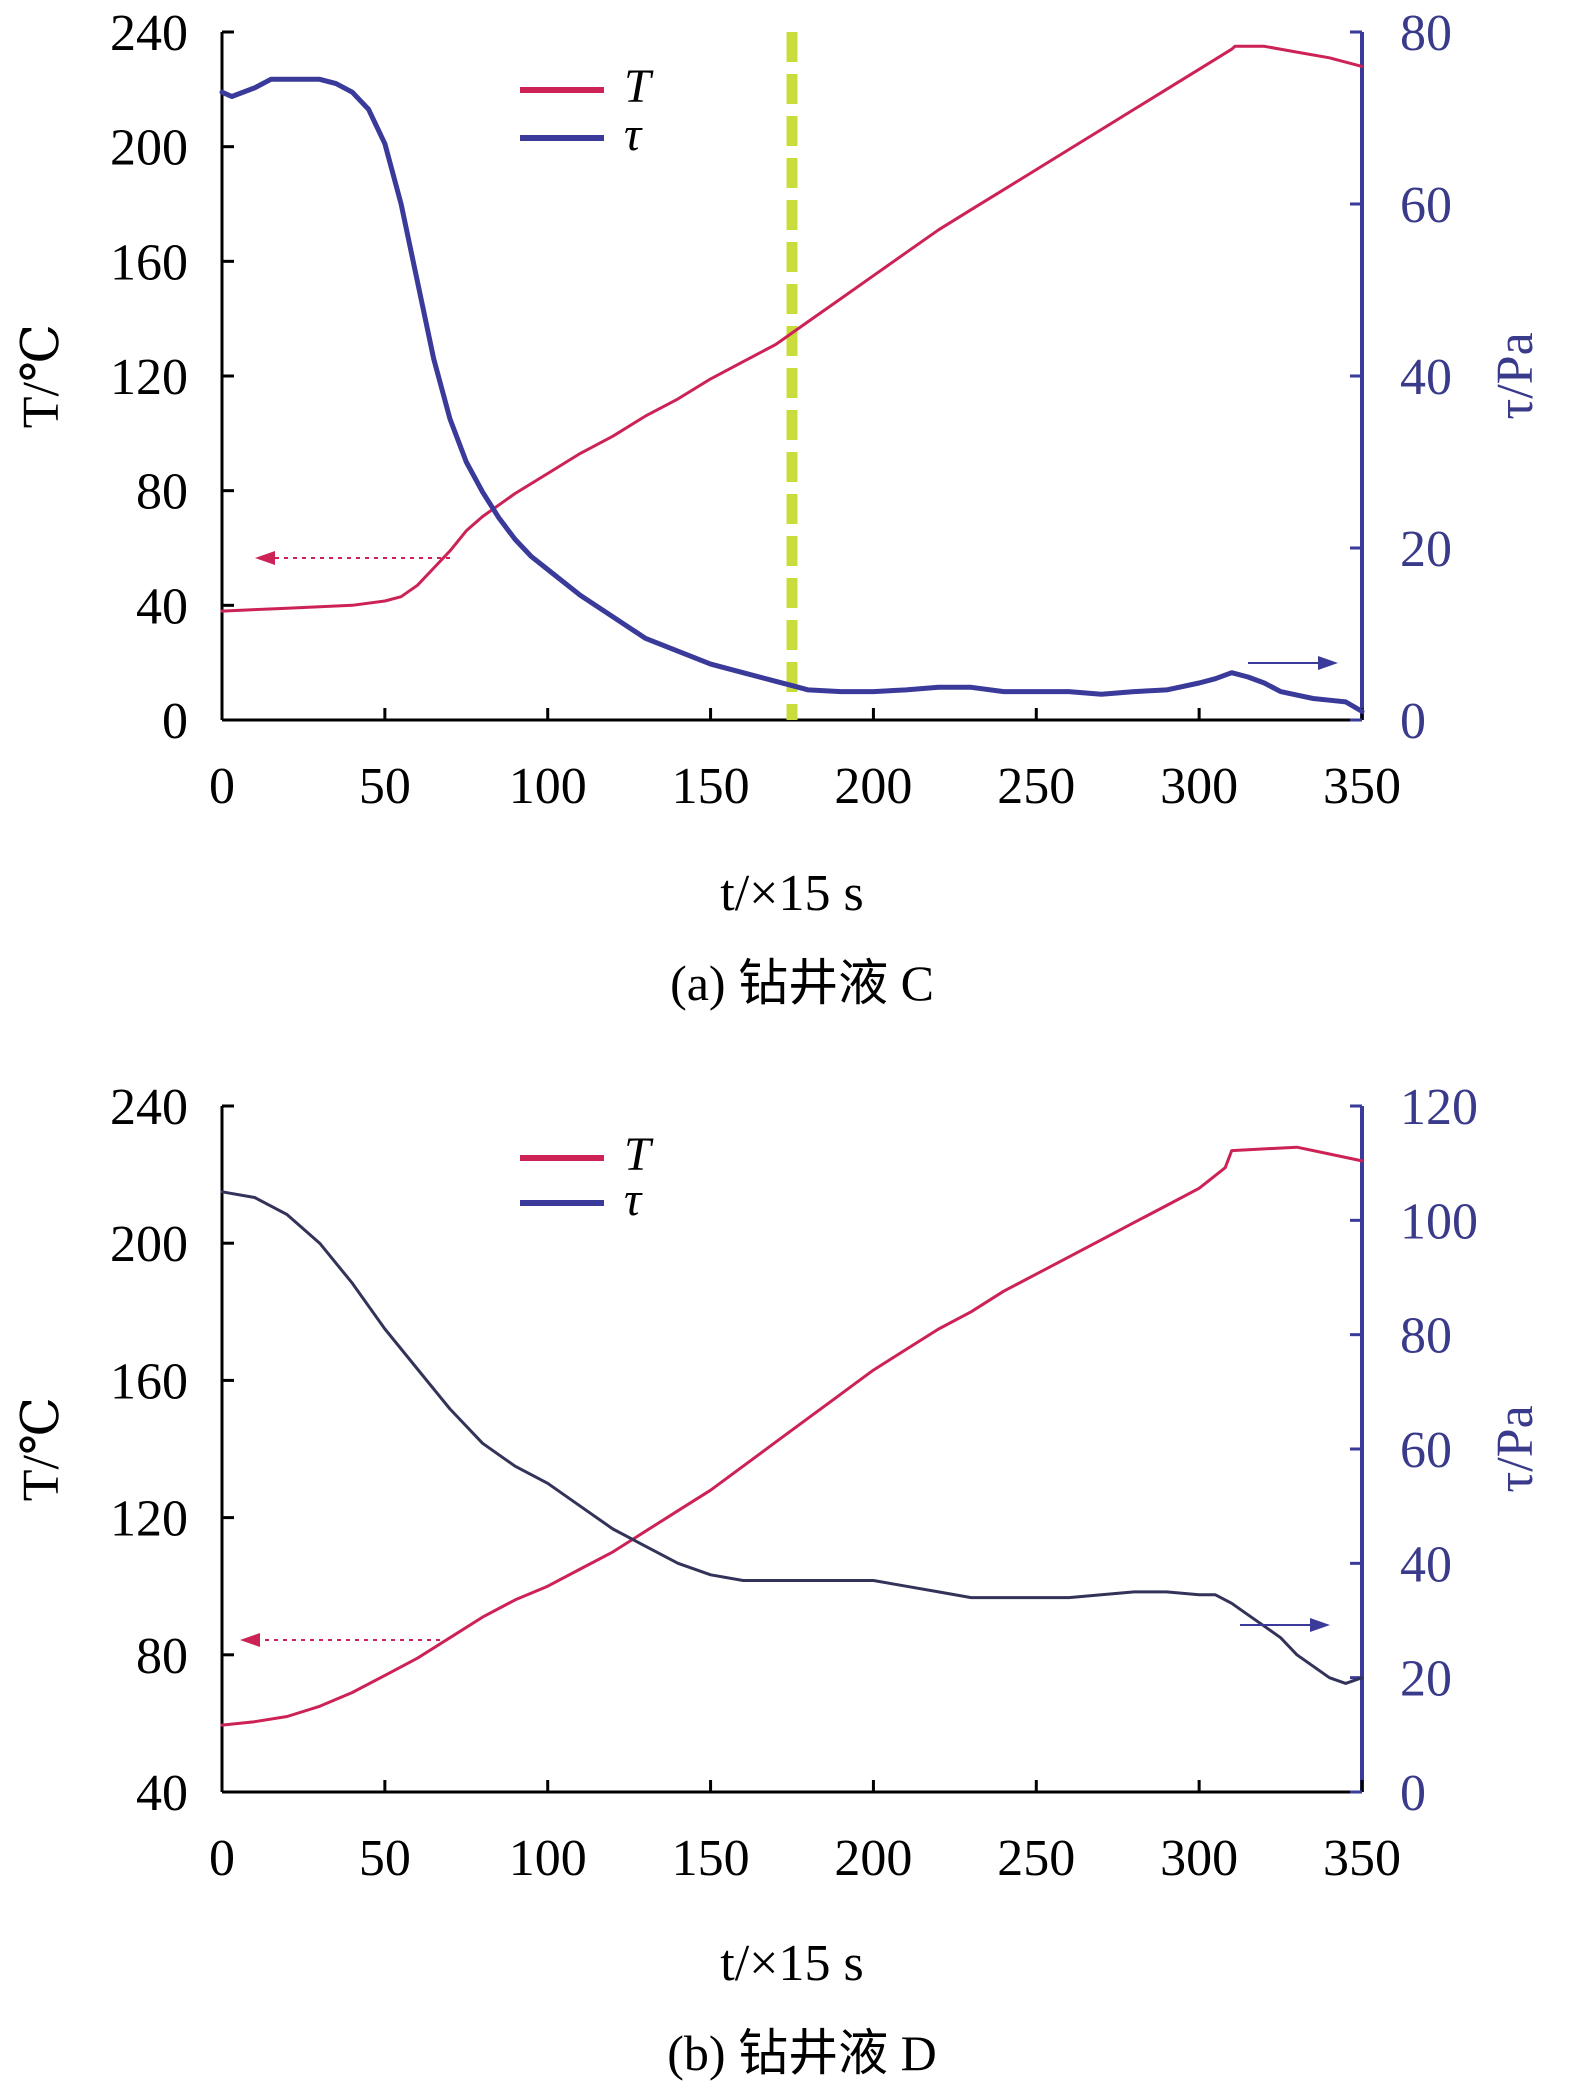 This screenshot has height=2092, width=1575. What do you see at coordinates (175, 721) in the screenshot?
I see `left-y-tick-label: 0` at bounding box center [175, 721].